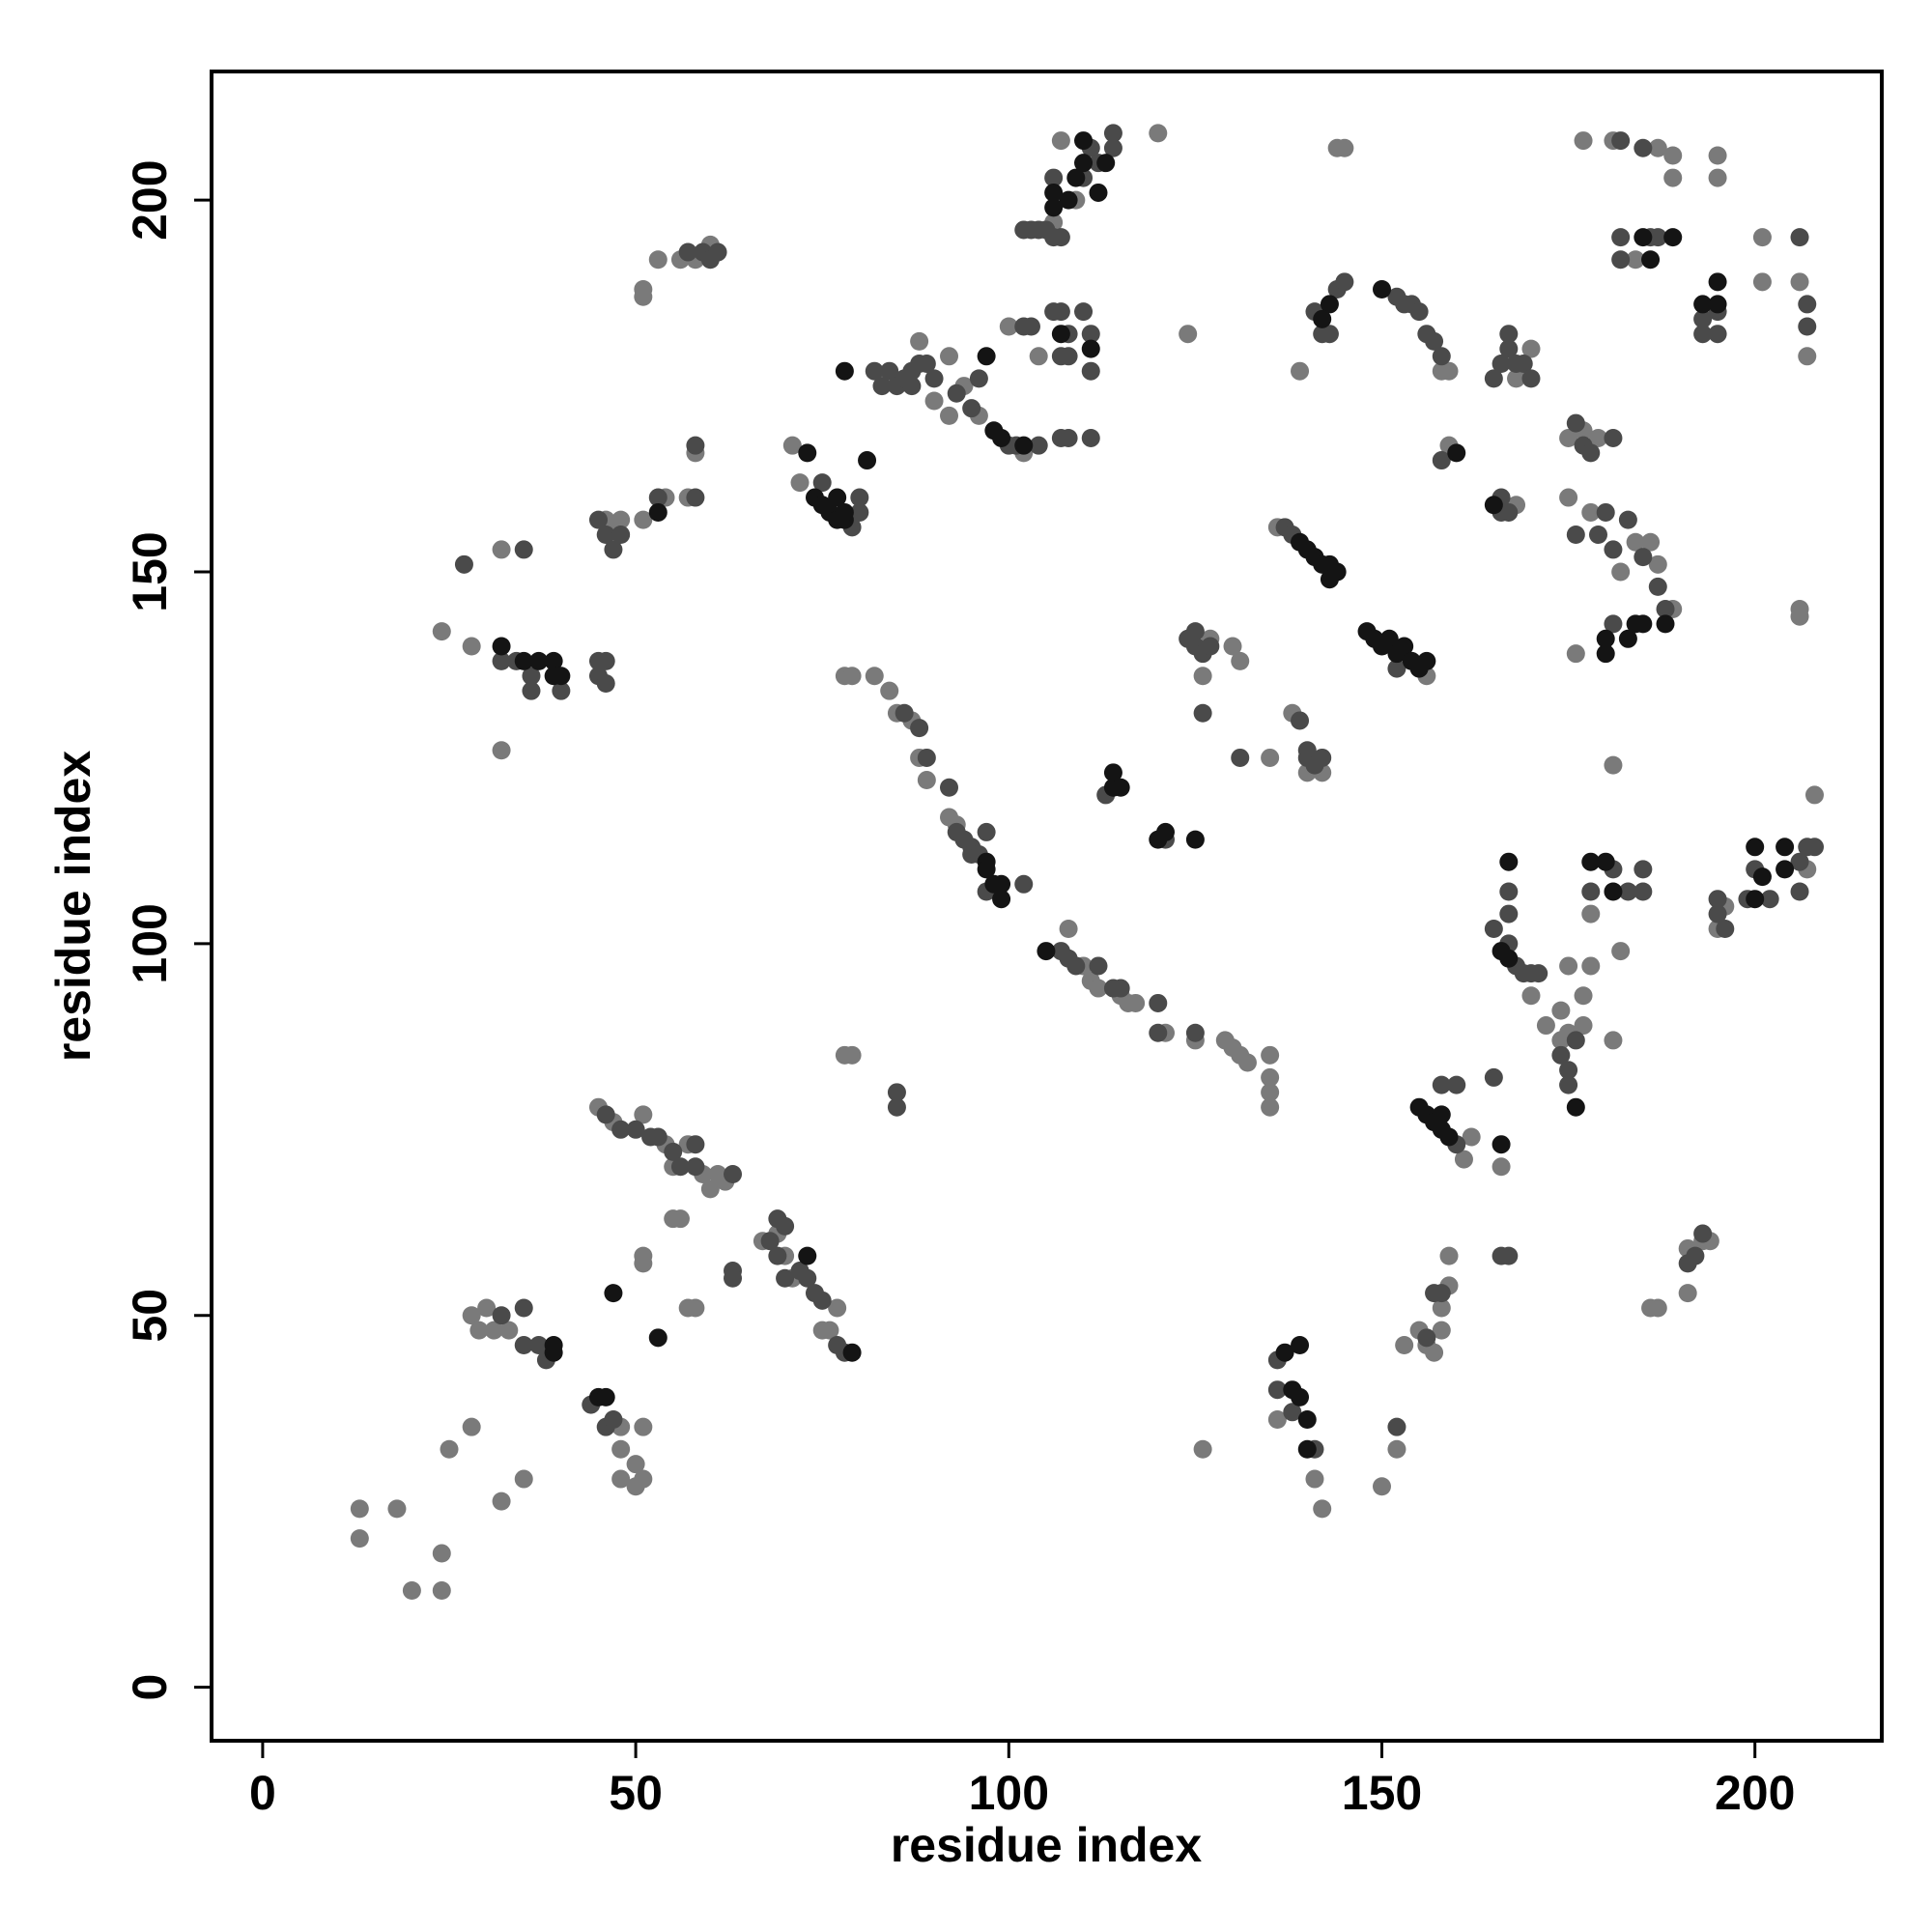 The image size is (1932, 1932). Describe the element at coordinates (1047, 1845) in the screenshot. I see `x-axis-label: residue index` at that location.